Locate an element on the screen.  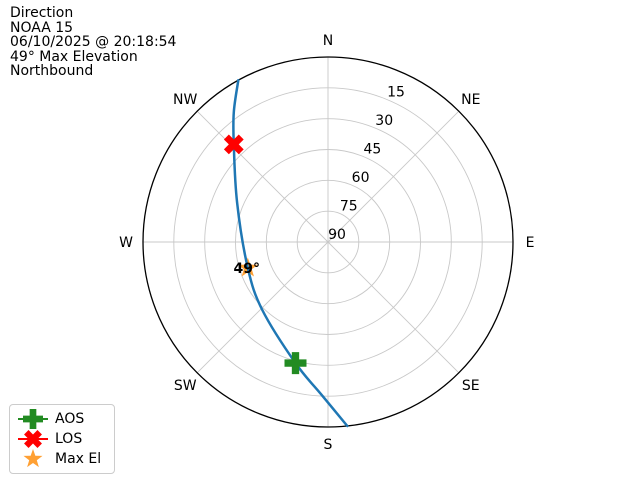
legend-marker-aos is located at coordinates (33, 419).